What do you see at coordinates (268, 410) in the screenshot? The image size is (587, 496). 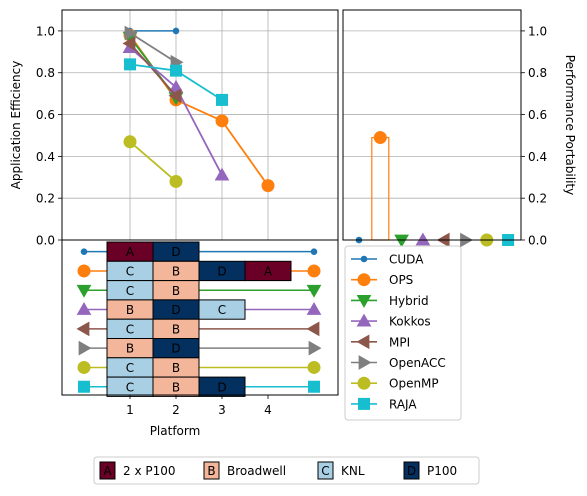 I see `x-tick-label: 4` at bounding box center [268, 410].